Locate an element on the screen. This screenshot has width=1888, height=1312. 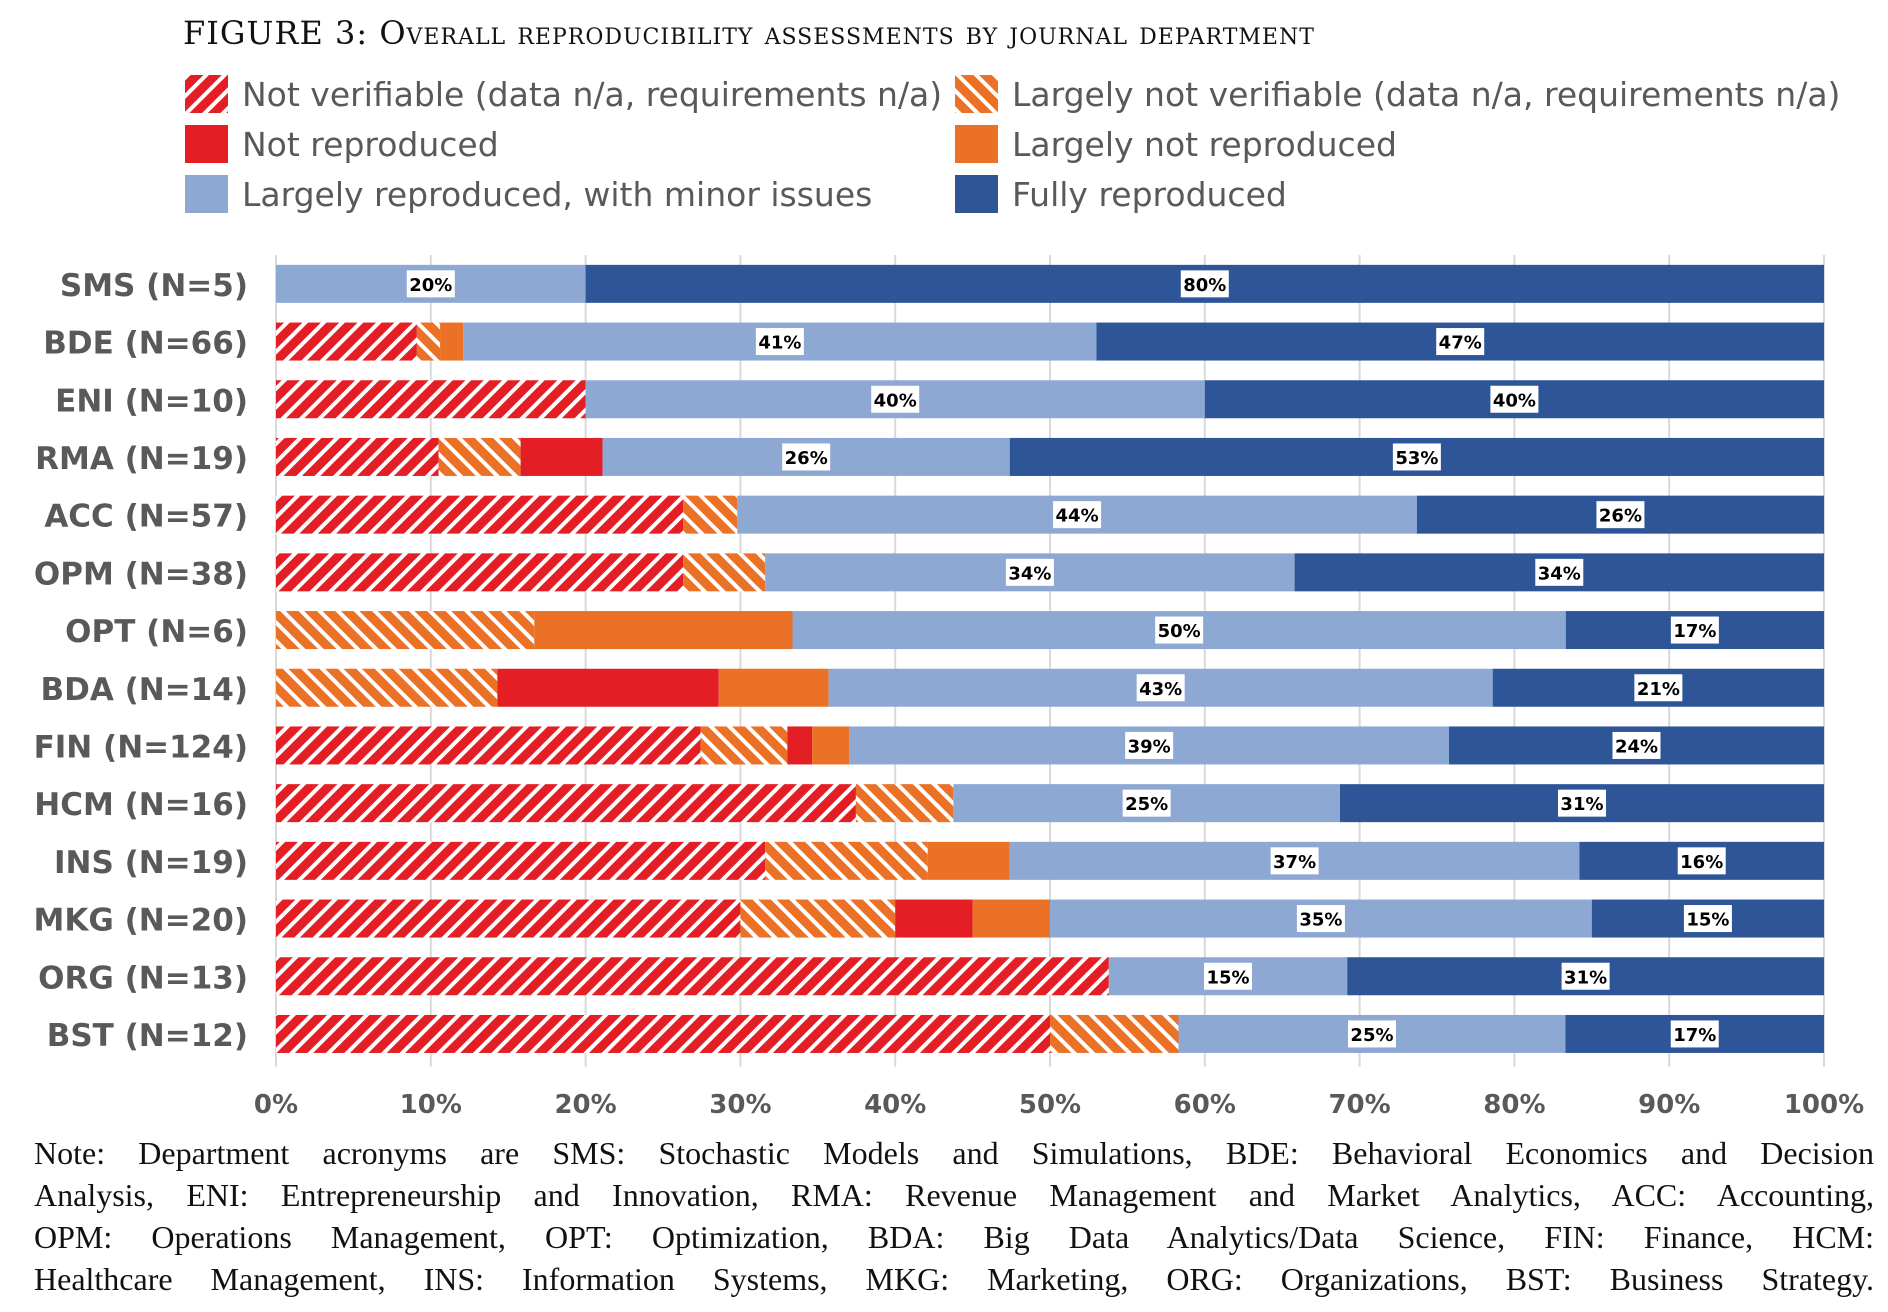
data-label: 25% is located at coordinates (1146, 804).